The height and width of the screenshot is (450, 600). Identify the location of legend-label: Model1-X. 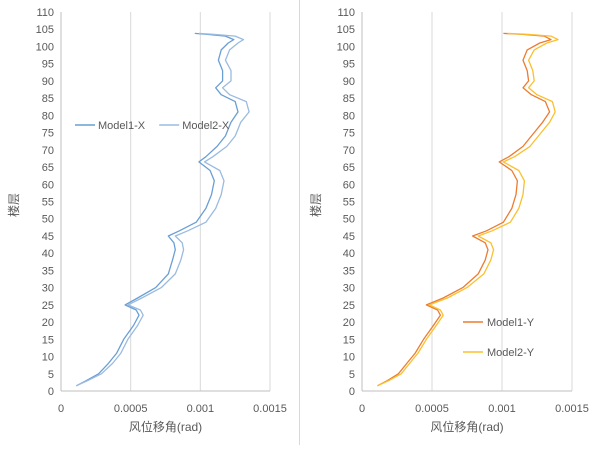
(122, 126).